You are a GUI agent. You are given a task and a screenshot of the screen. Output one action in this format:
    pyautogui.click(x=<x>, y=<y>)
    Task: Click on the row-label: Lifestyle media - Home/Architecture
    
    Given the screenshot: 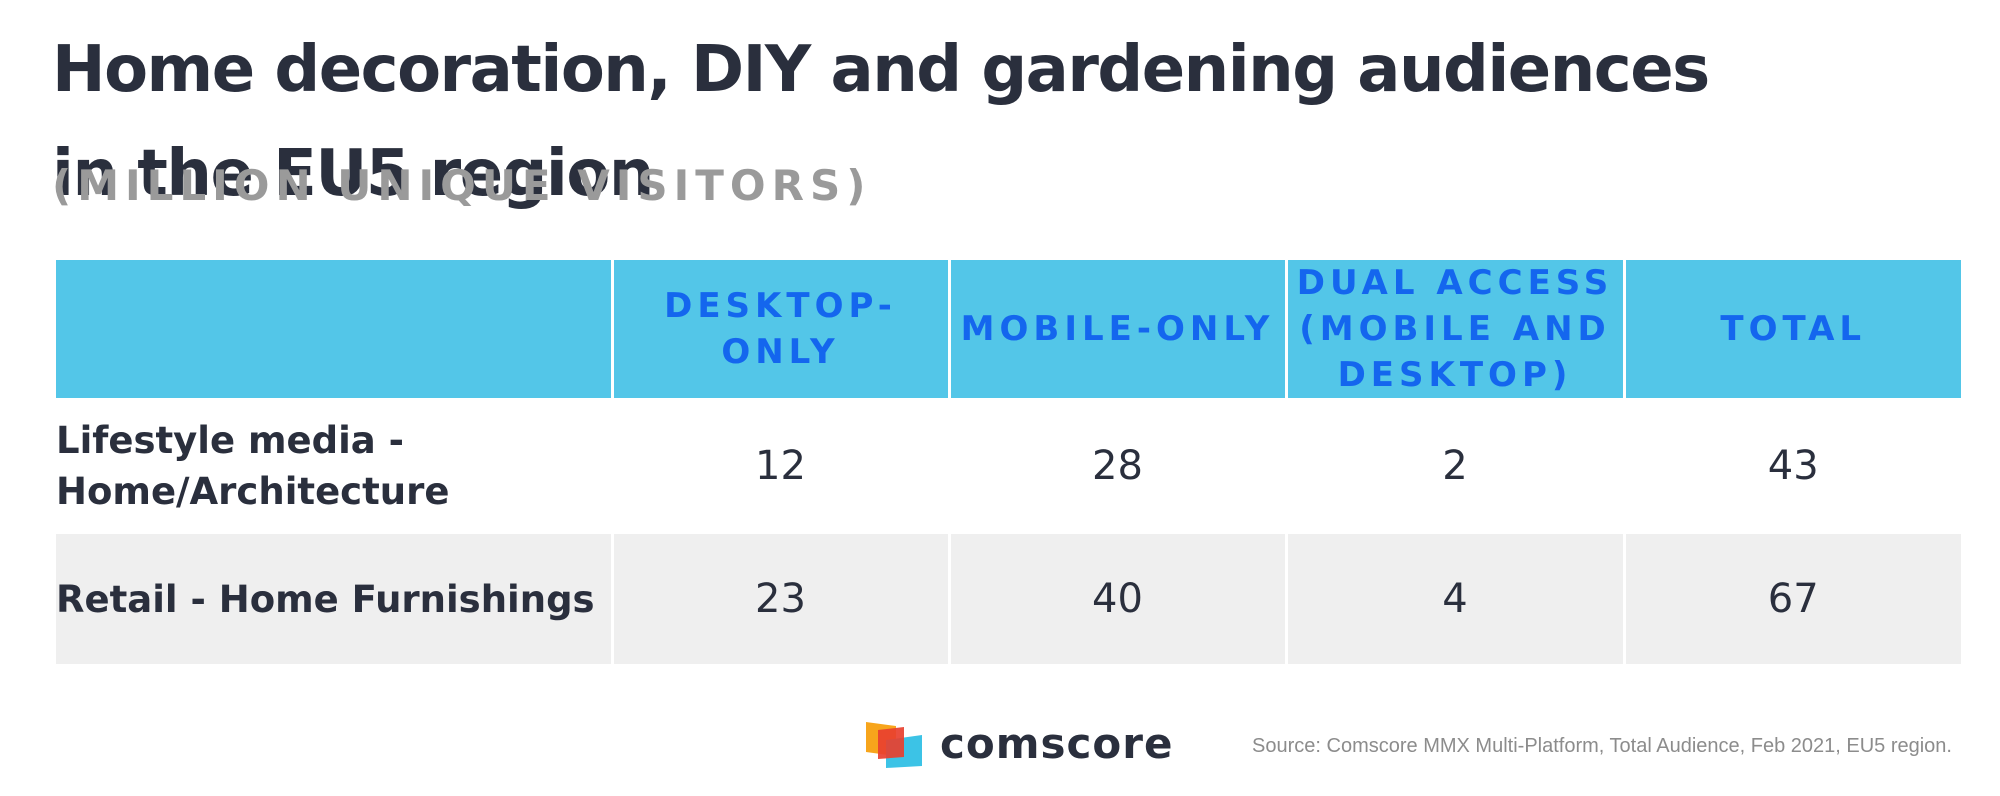 What is the action you would take?
    pyautogui.click(x=335, y=466)
    